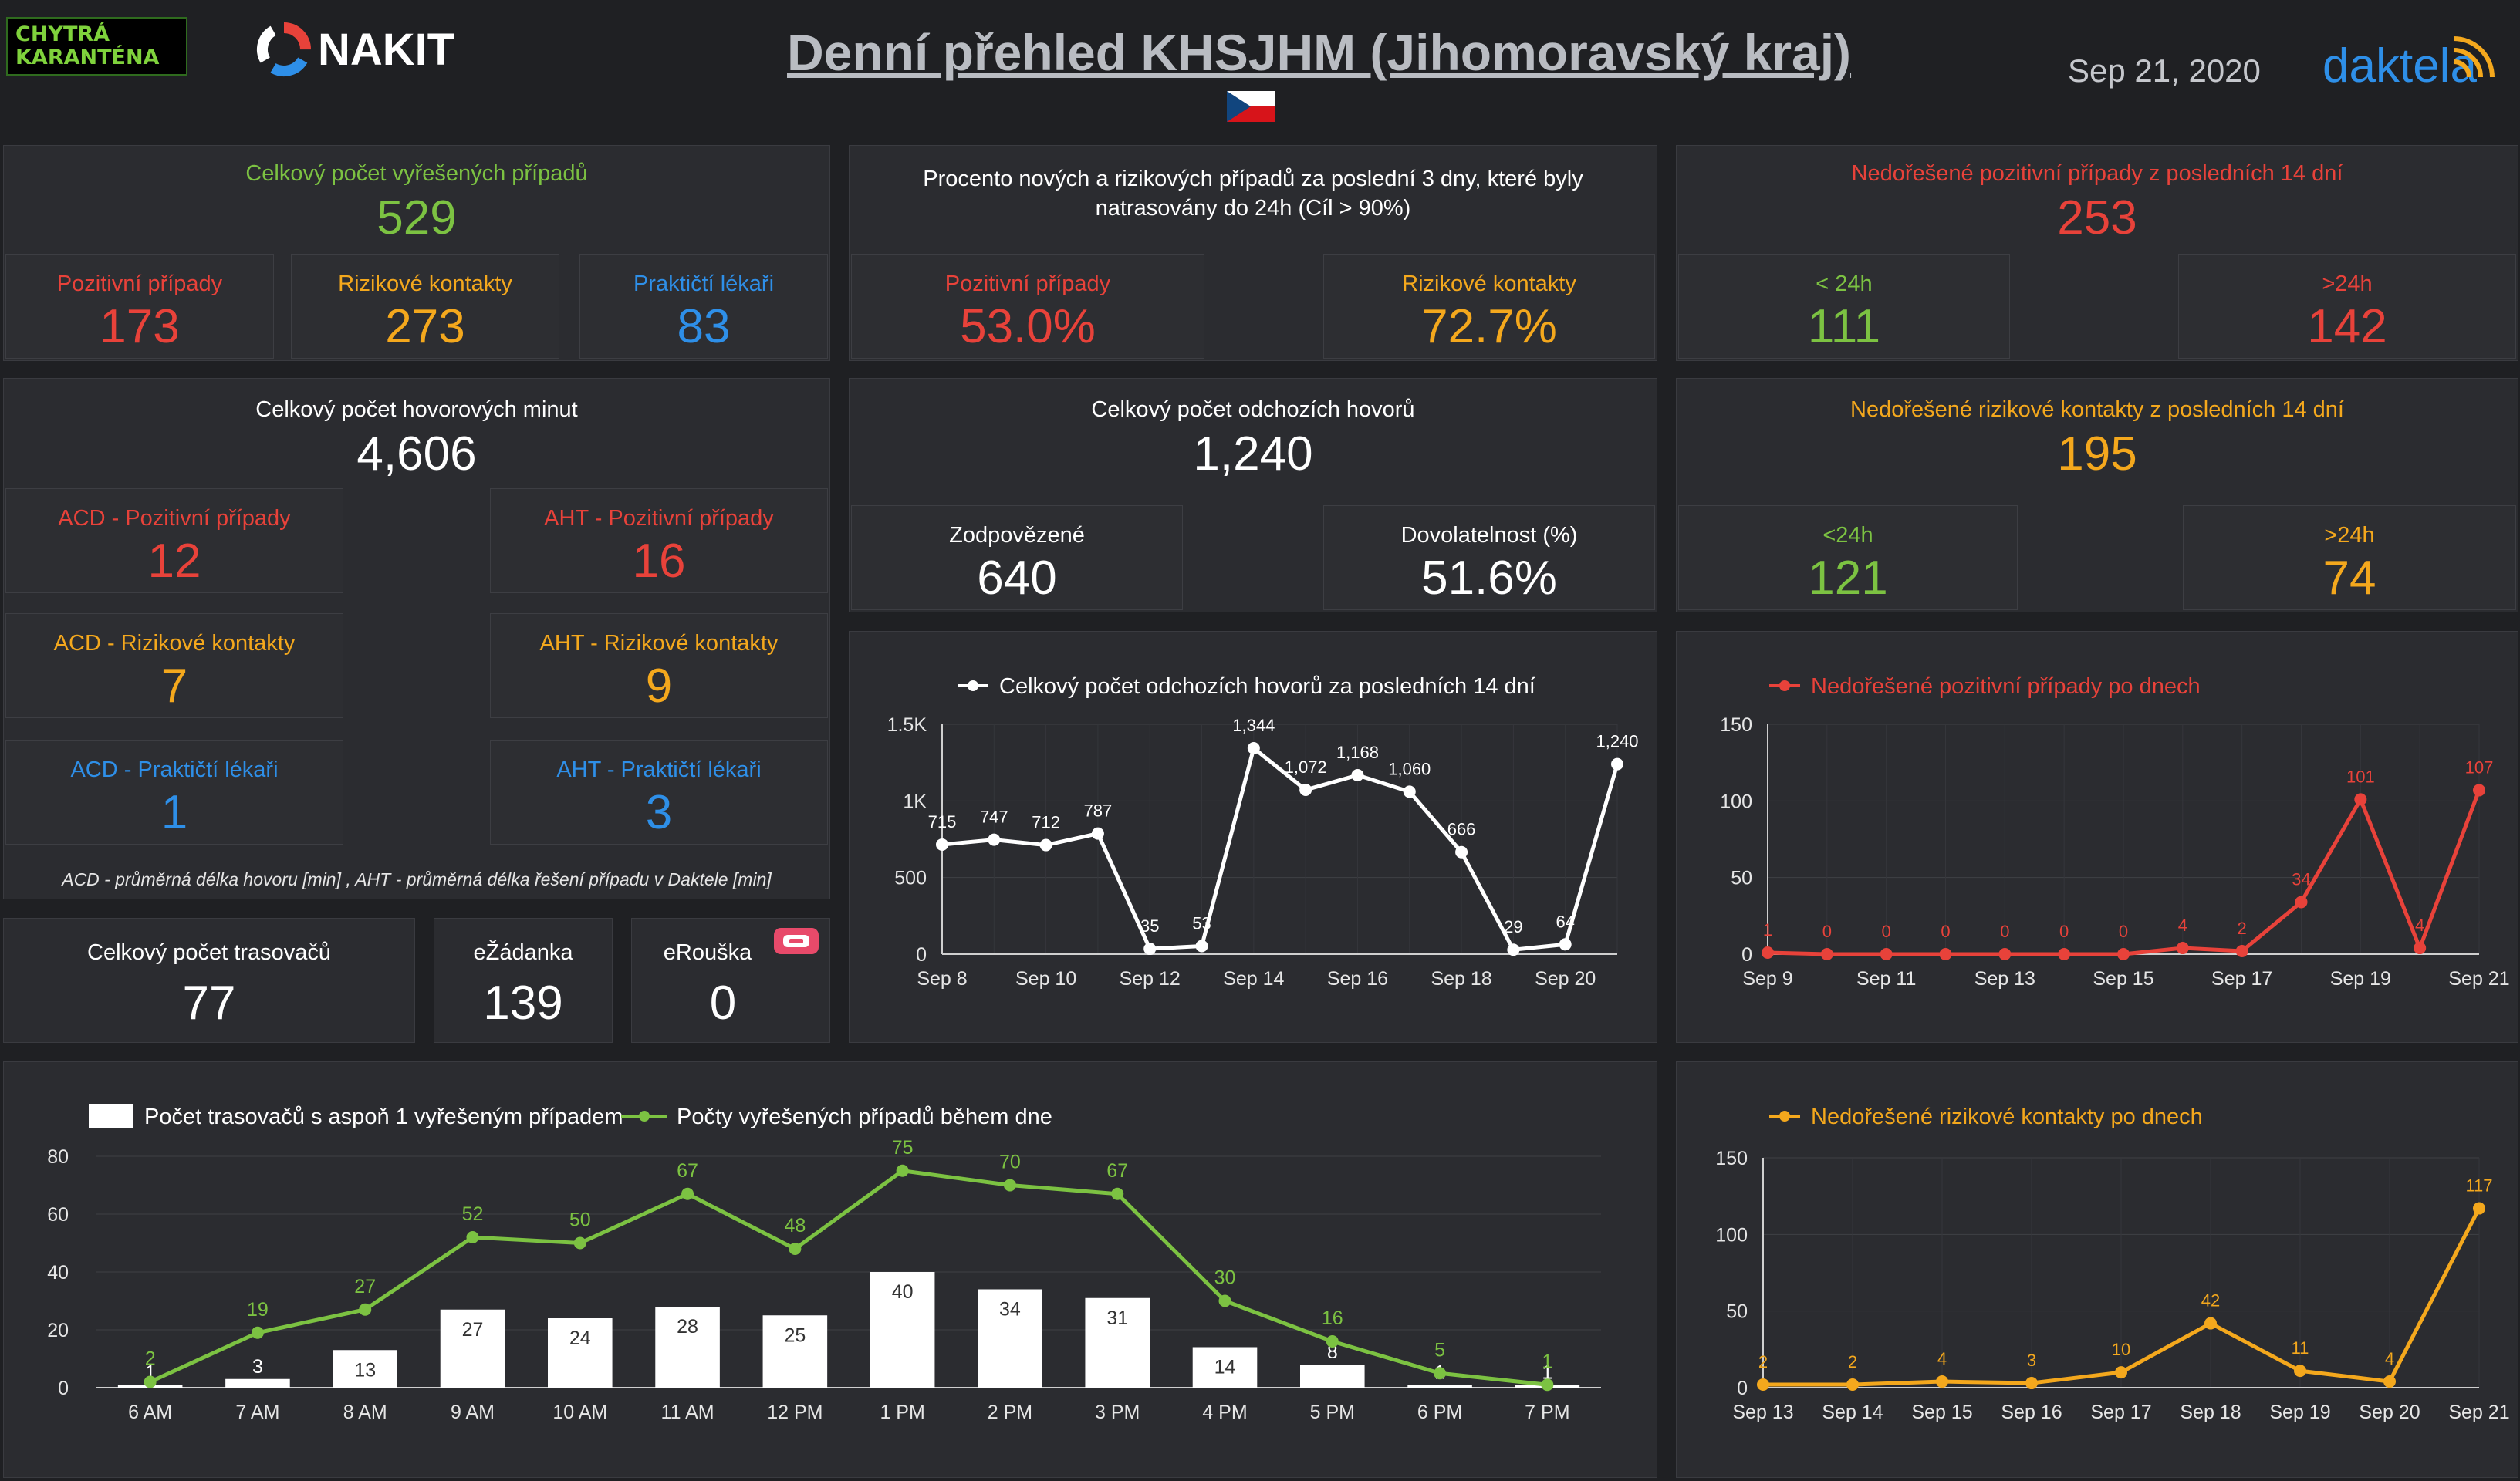 Image resolution: width=2520 pixels, height=1481 pixels. Describe the element at coordinates (903, 1292) in the screenshot. I see `bar-label: 40` at that location.